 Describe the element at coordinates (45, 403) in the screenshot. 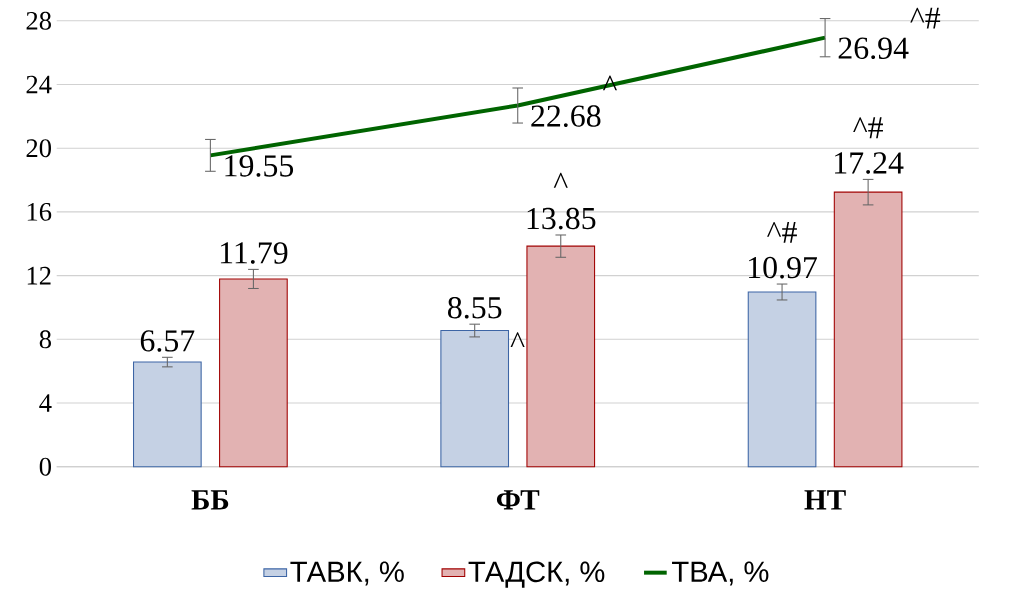

I see `y-tick-label: 4` at that location.